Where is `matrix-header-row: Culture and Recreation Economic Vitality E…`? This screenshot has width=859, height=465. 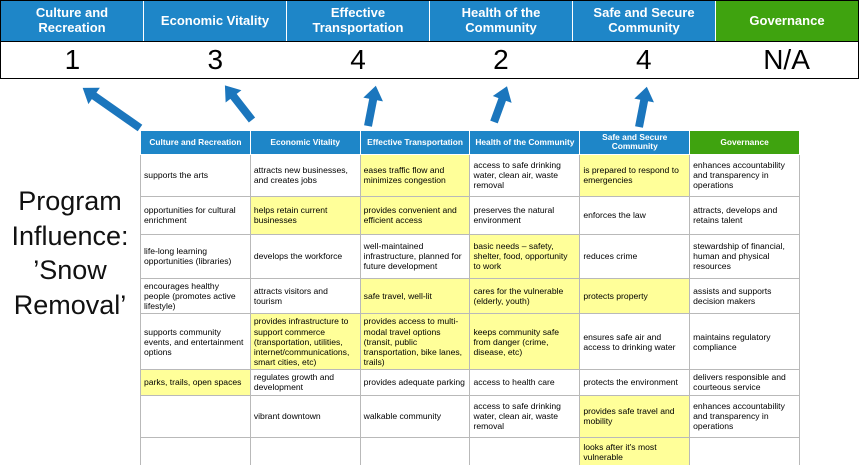
matrix-header-row: Culture and Recreation Economic Vitality E… is located at coordinates (470, 142).